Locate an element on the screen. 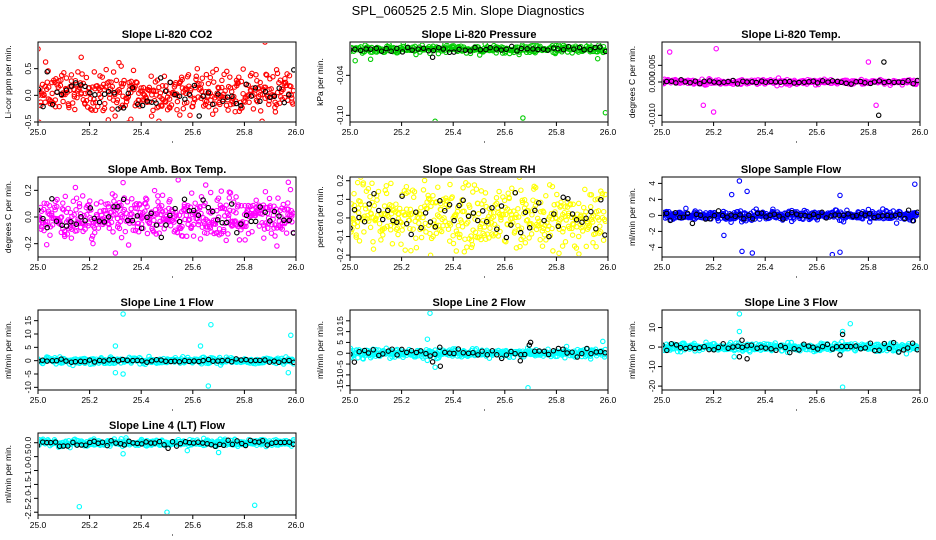 Image resolution: width=936 pixels, height=540 pixels. y-tick-label: -5 is located at coordinates (28, 374).